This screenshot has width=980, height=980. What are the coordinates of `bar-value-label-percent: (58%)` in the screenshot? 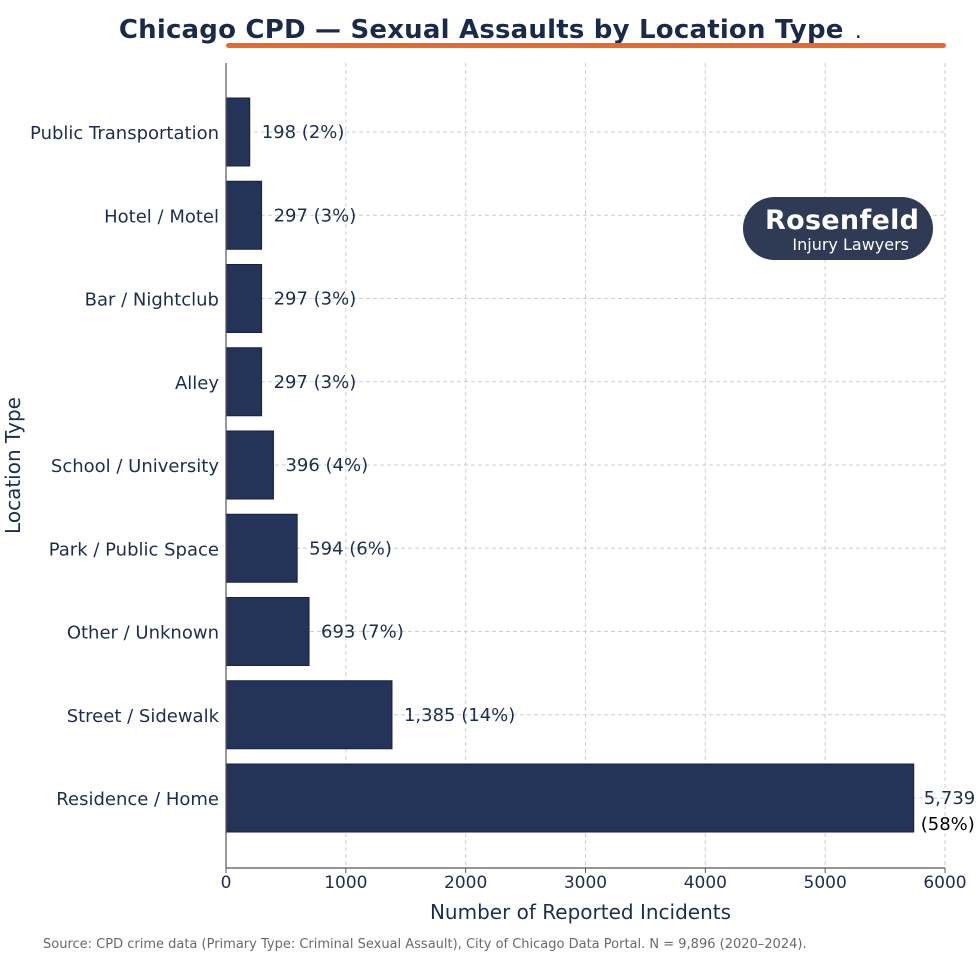 It's located at (948, 824).